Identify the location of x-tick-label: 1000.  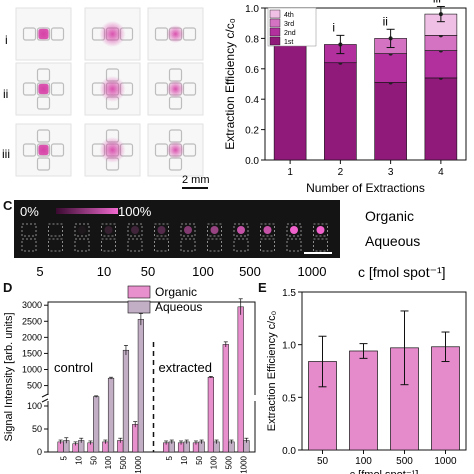
(244, 464).